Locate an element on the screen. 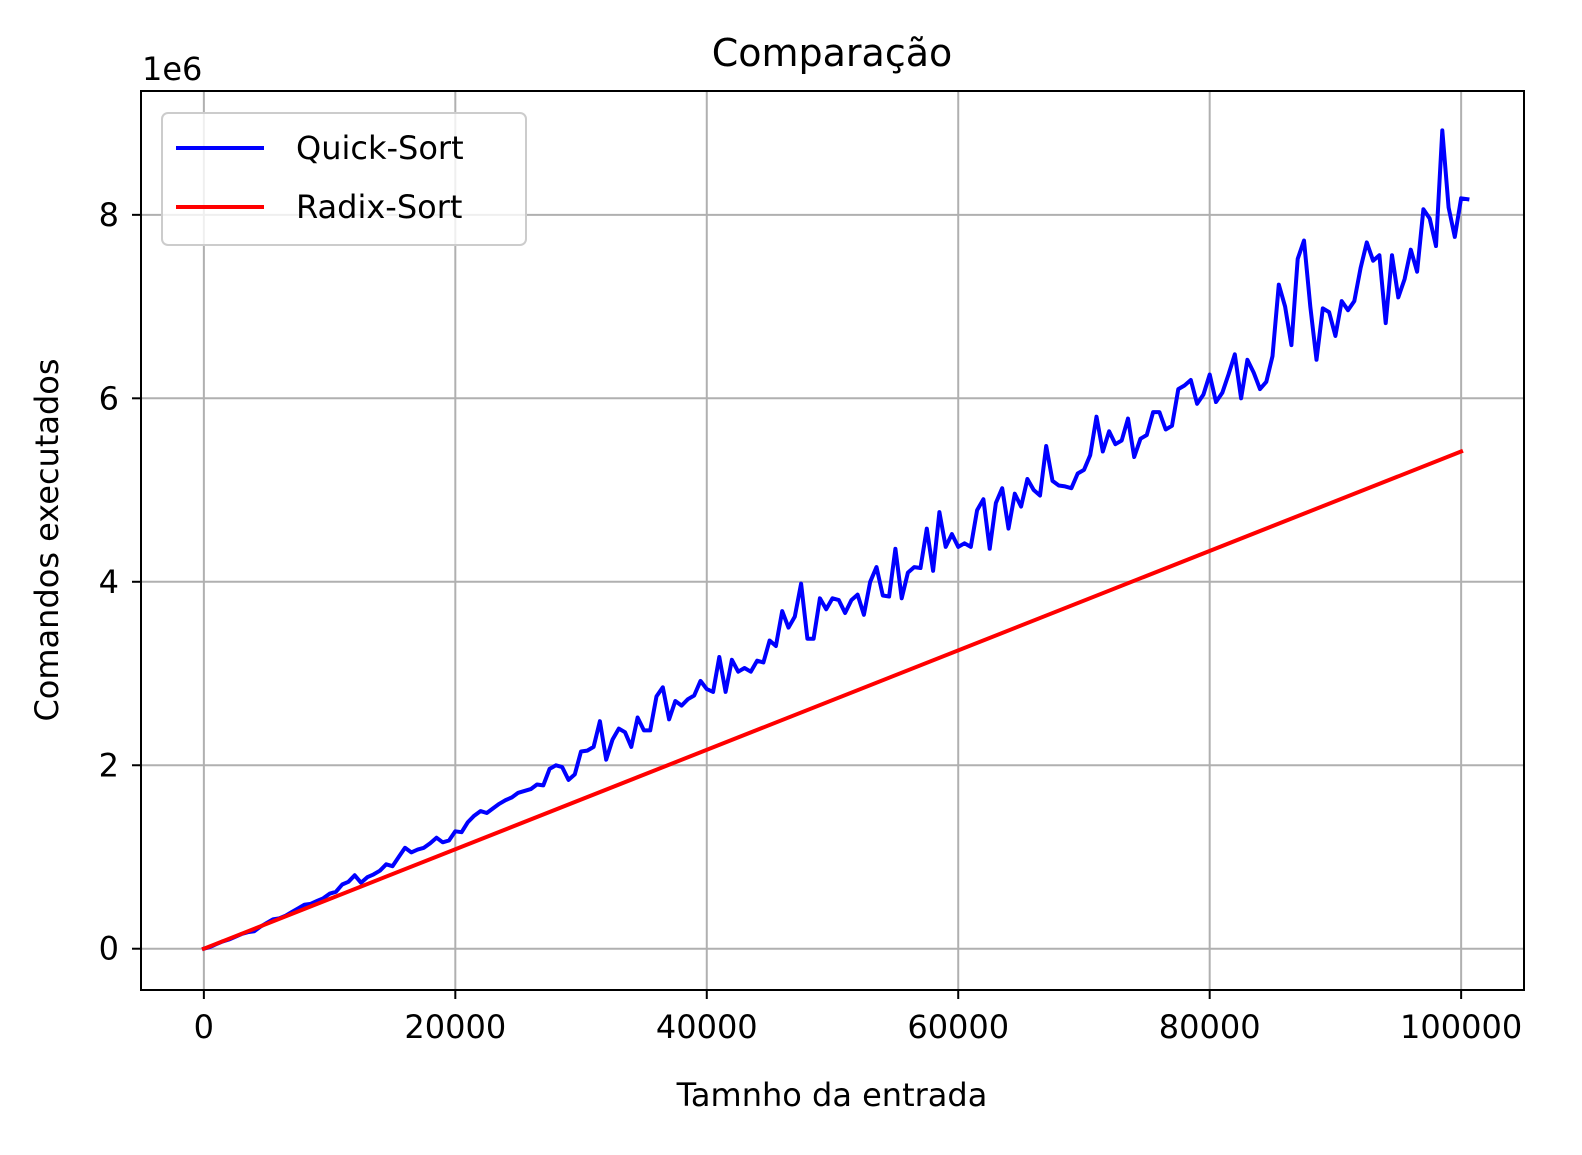 This screenshot has height=1155, width=1582. y-axis-title: Comandos executados is located at coordinates (47, 539).